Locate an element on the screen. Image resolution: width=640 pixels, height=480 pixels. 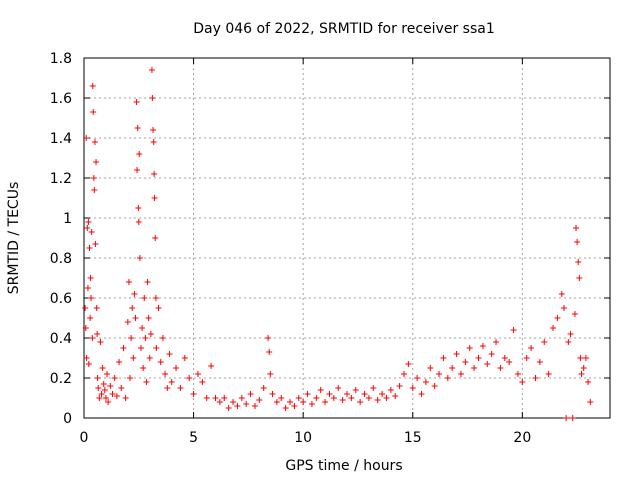
y-tick-label: 0.6 is located at coordinates (61, 299).